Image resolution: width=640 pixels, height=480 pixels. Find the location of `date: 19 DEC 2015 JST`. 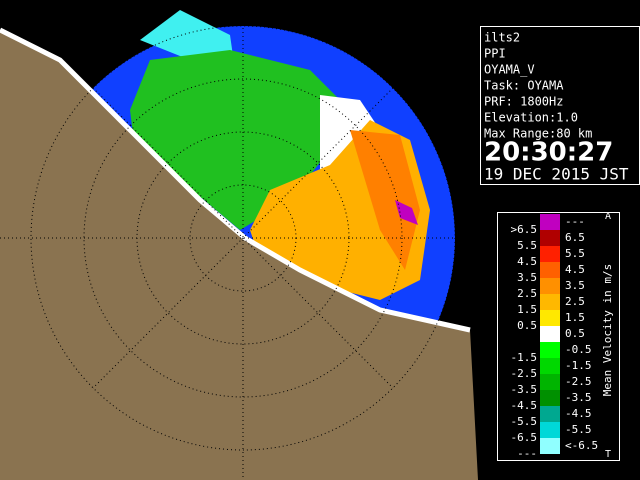

date: 19 DEC 2015 JST is located at coordinates (556, 174).